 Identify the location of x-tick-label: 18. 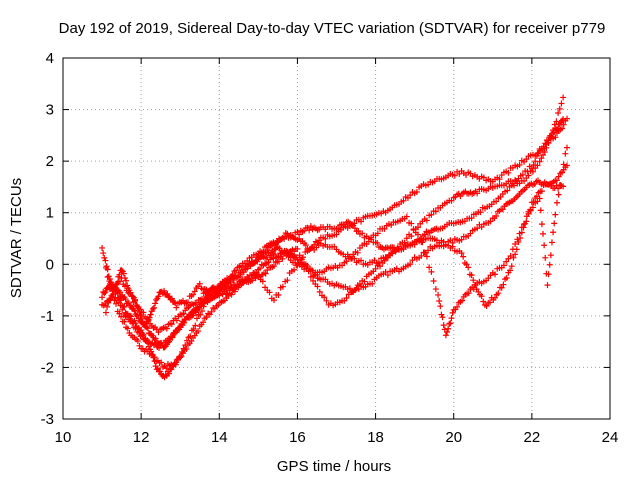
(375, 437).